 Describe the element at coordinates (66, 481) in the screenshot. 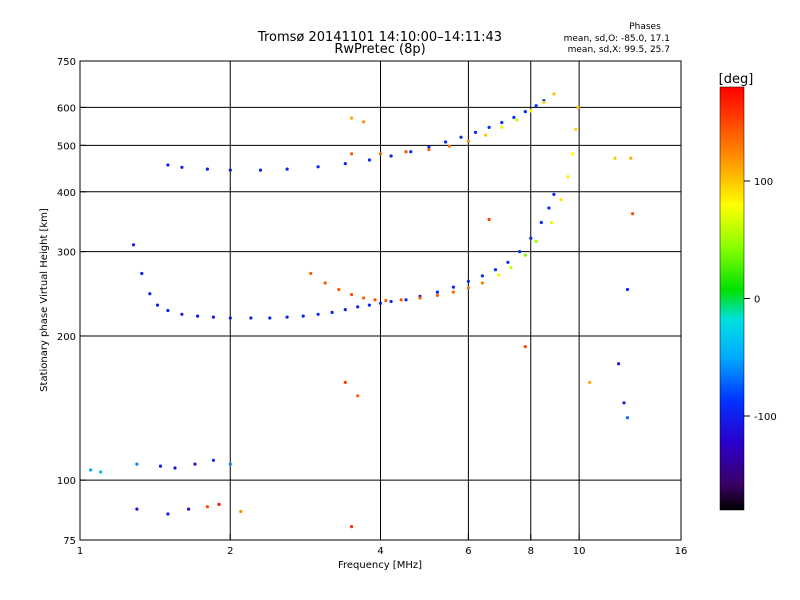

I see `y-tick-label: 100` at that location.